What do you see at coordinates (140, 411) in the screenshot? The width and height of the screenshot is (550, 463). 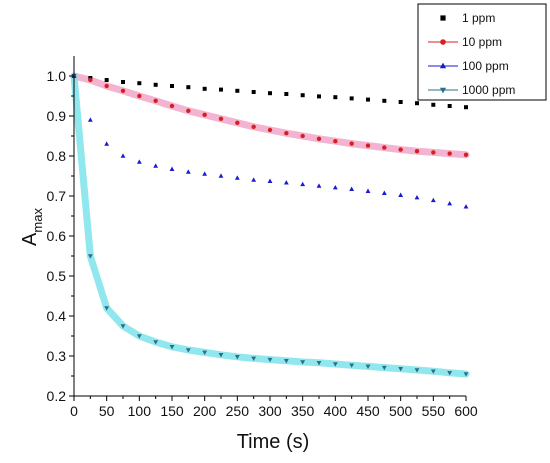 I see `x-tick-label: 100` at bounding box center [140, 411].